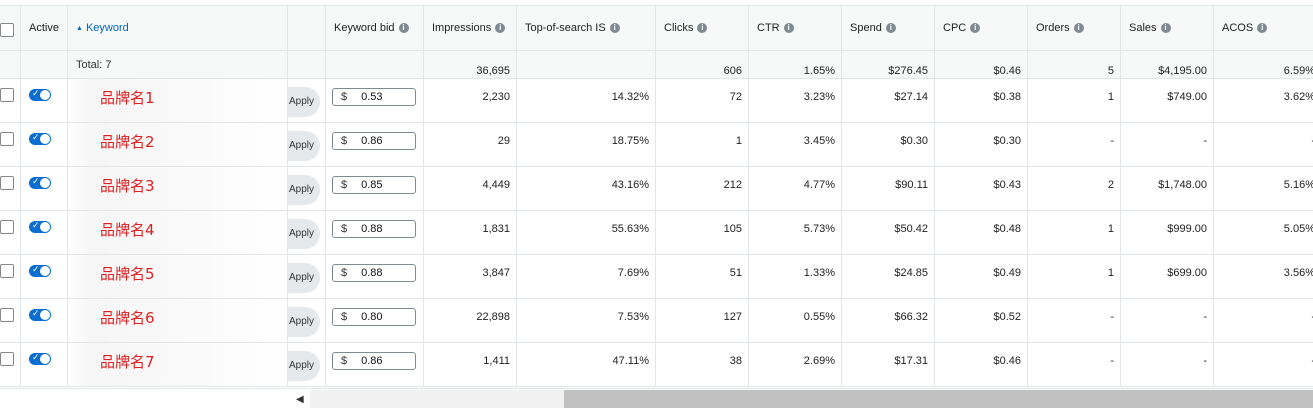 The image size is (1313, 413). I want to click on row-keyword-cell: 品牌名2, so click(178, 145).